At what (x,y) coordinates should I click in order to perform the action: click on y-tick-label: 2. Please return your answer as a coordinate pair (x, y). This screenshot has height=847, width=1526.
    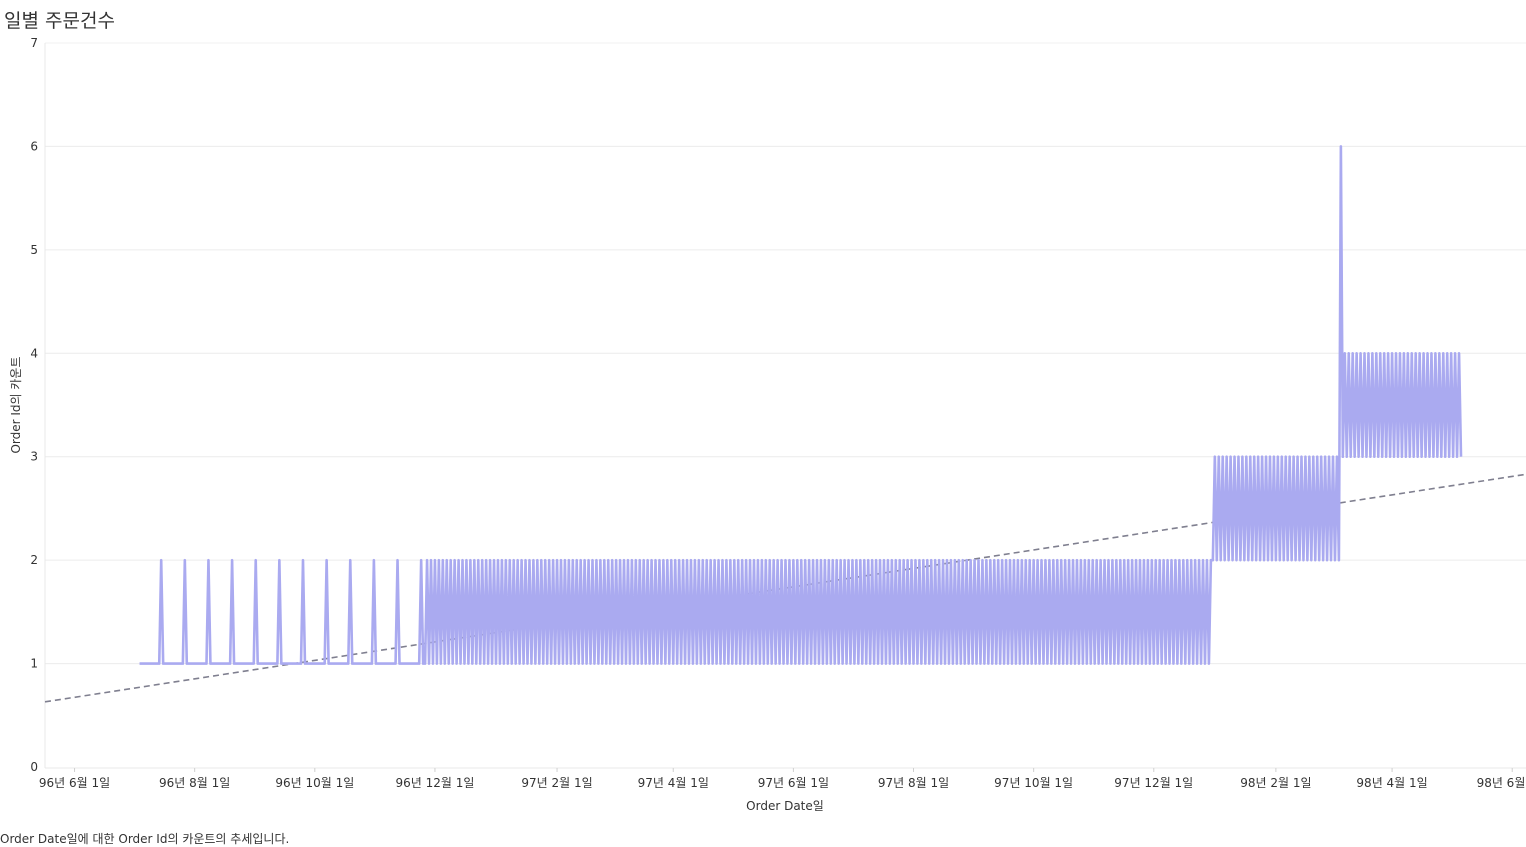
    Looking at the image, I should click on (34, 560).